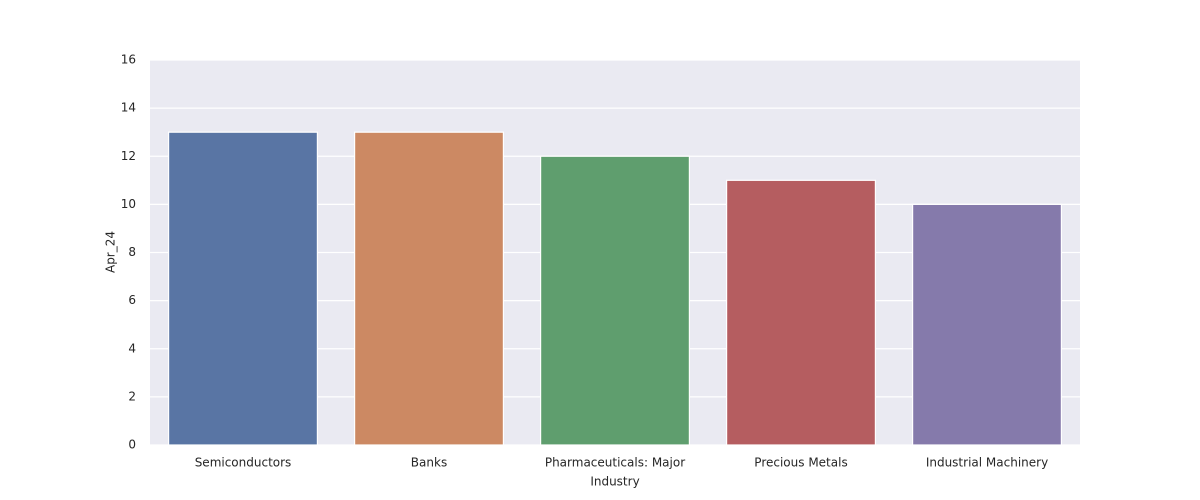 This screenshot has height=500, width=1200. What do you see at coordinates (800, 463) in the screenshot?
I see `x-tick-label: Precious Metals` at bounding box center [800, 463].